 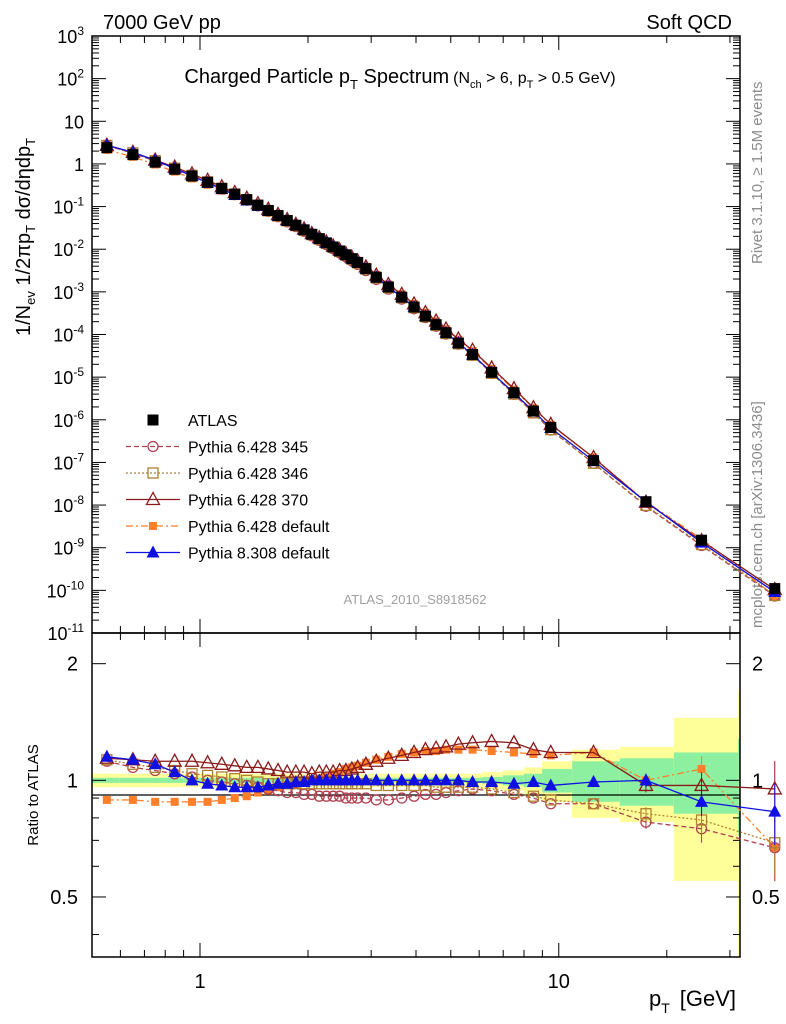 What do you see at coordinates (68, 504) in the screenshot?
I see `y-tick-label: 10⁻⁸` at bounding box center [68, 504].